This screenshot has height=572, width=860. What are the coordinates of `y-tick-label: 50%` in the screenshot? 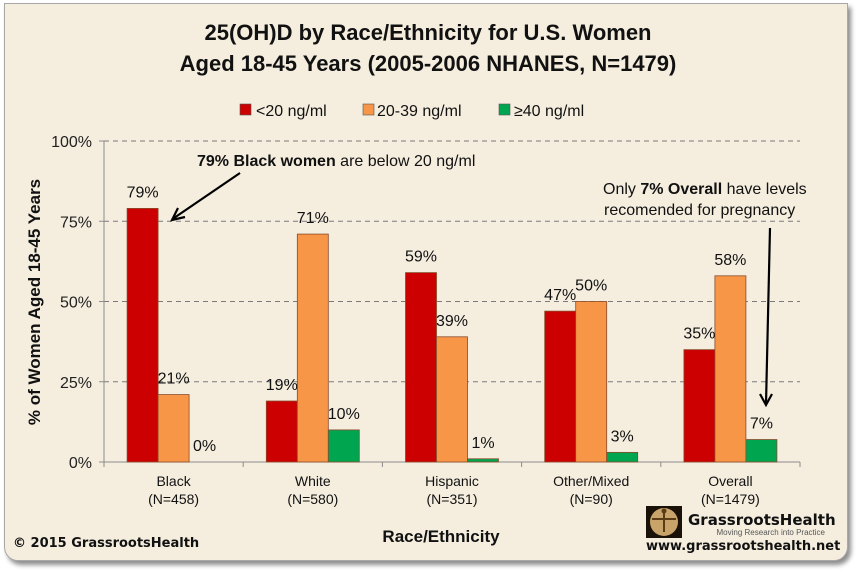 It's located at (76, 303).